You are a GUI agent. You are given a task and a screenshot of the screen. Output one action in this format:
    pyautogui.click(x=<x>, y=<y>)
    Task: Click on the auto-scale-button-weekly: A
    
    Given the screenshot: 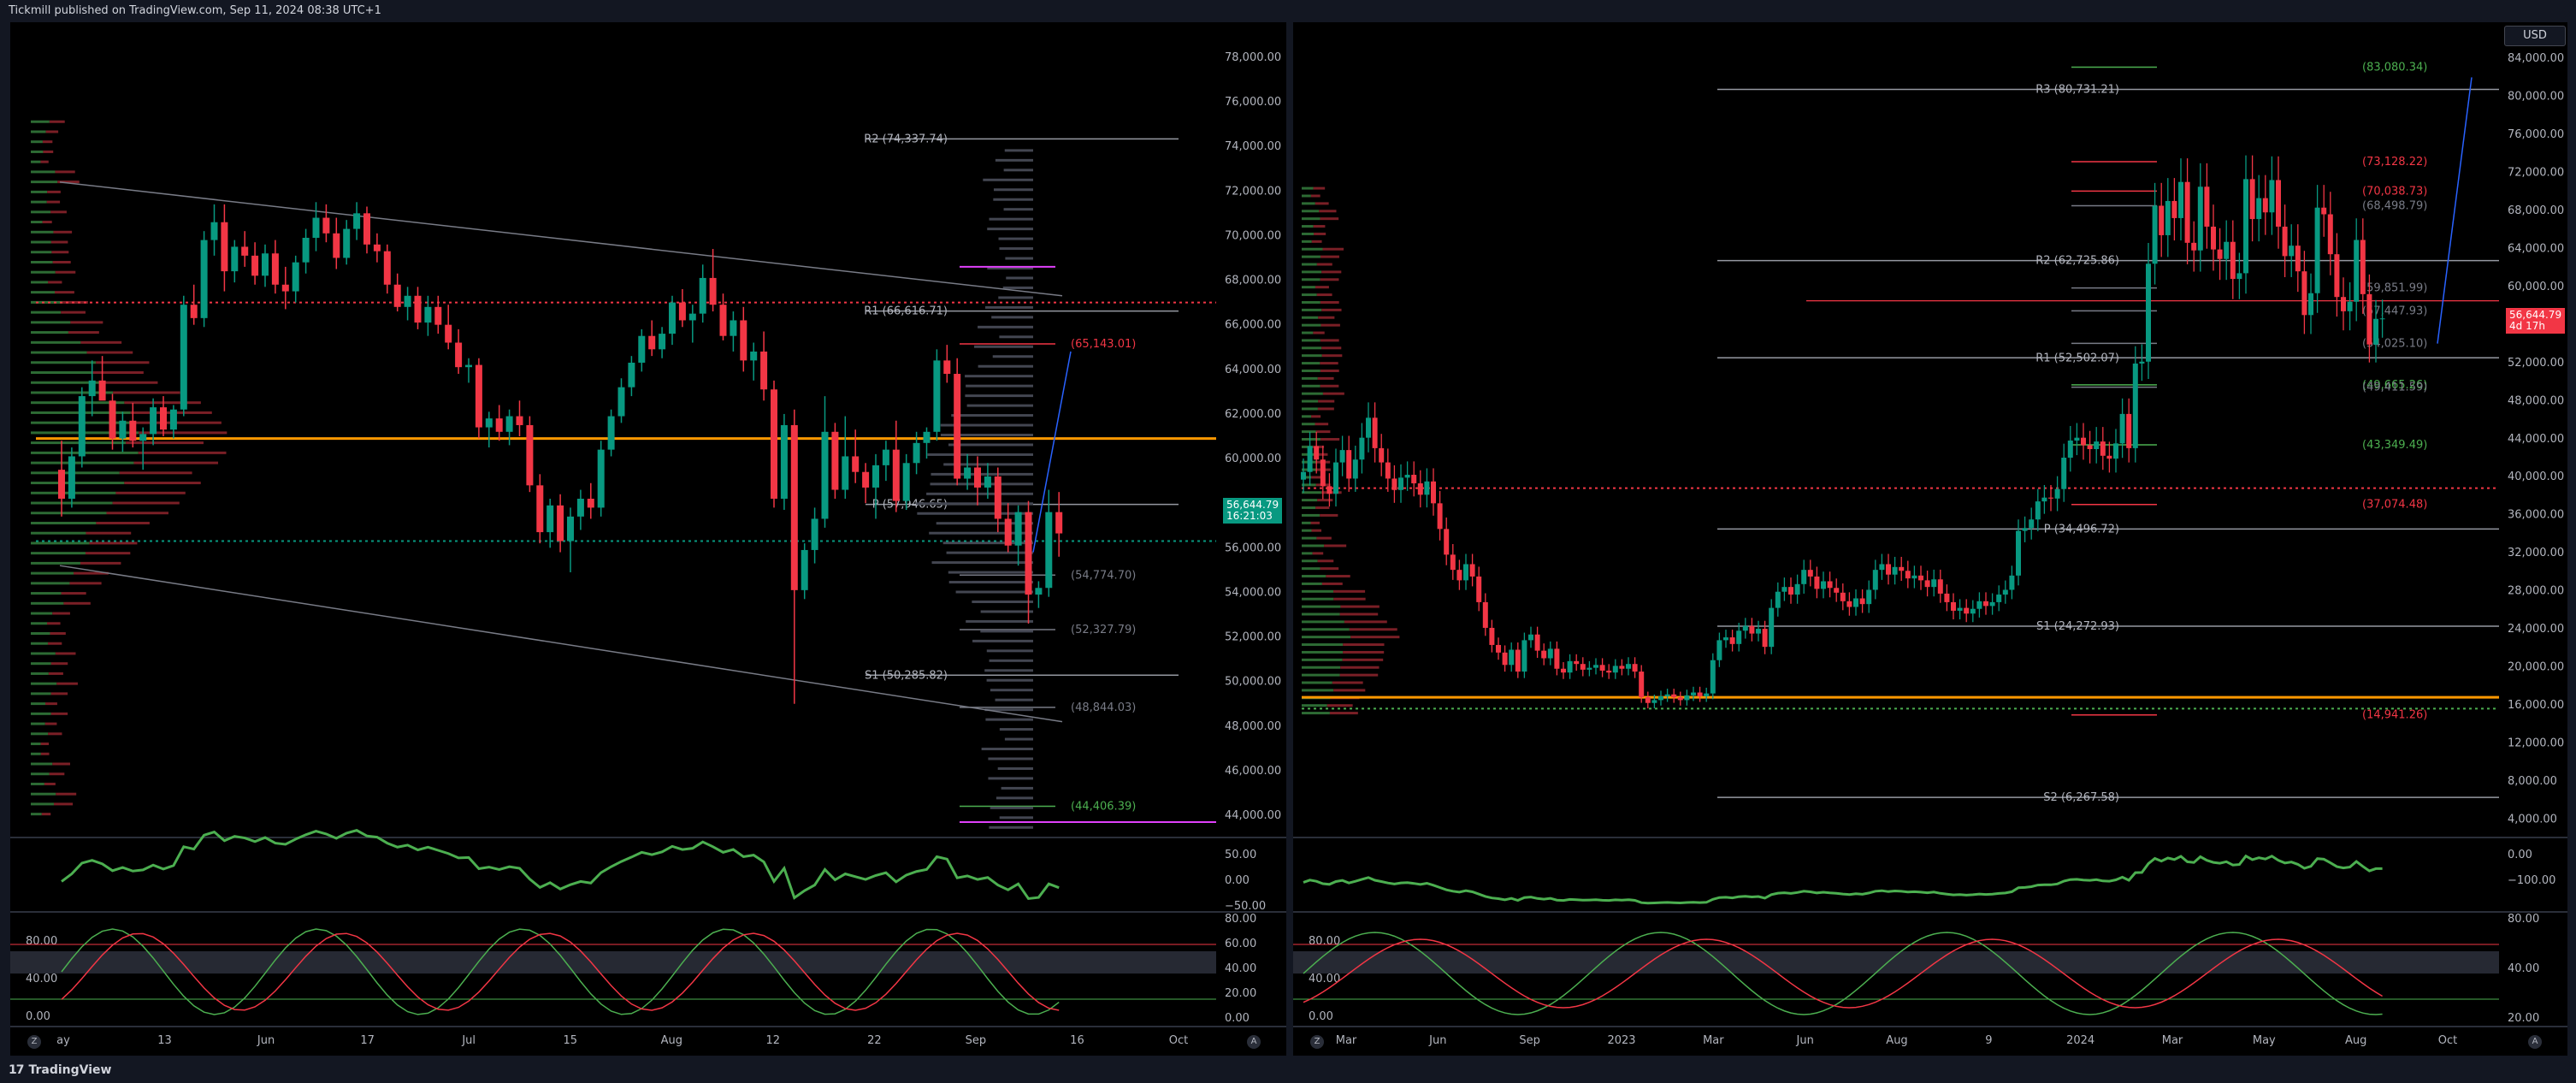 What is the action you would take?
    pyautogui.click(x=2535, y=1042)
    